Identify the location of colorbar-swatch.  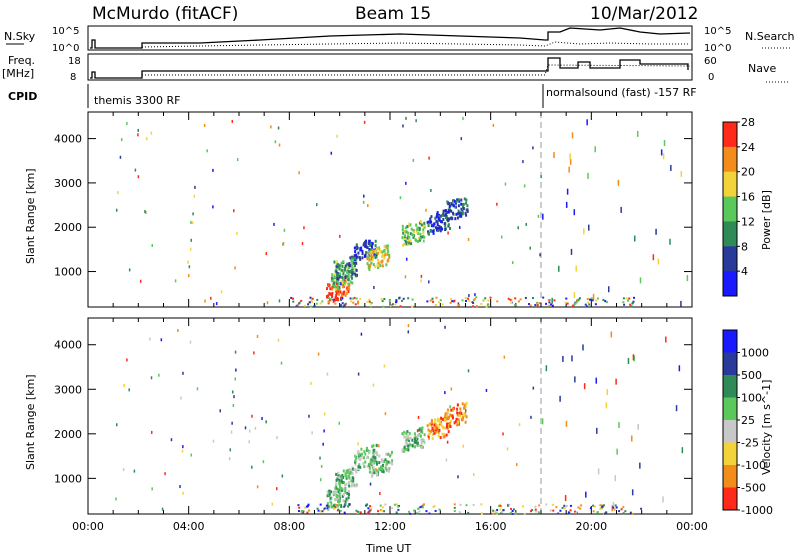
(730, 259).